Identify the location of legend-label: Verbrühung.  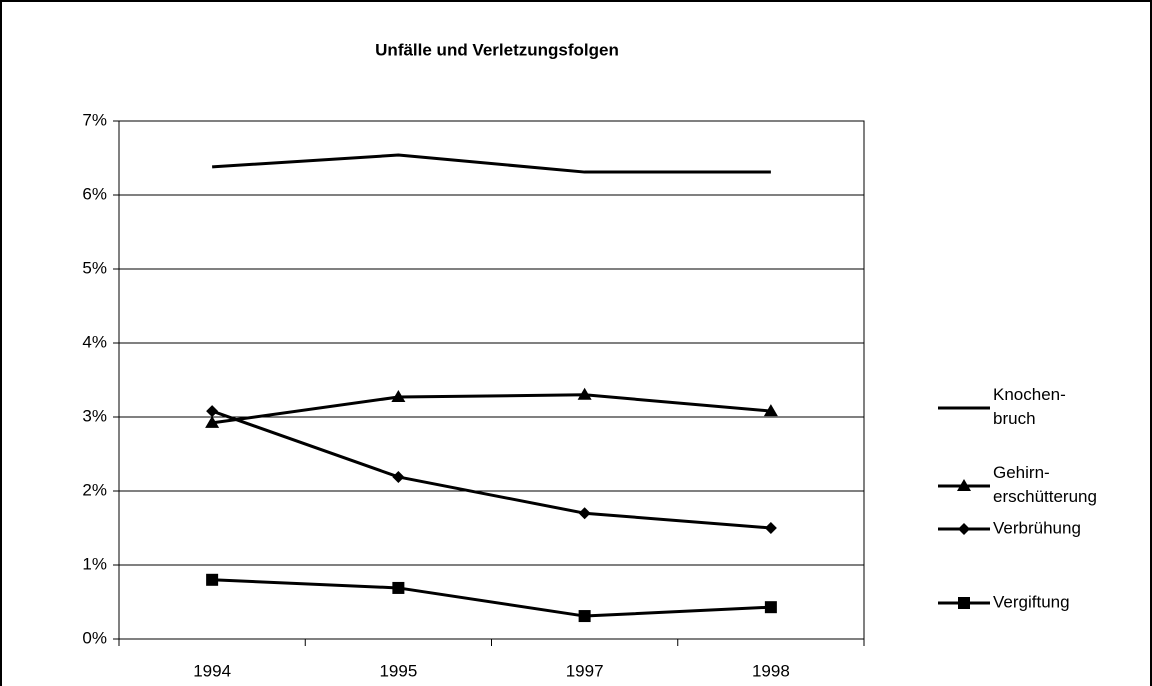
(1037, 527).